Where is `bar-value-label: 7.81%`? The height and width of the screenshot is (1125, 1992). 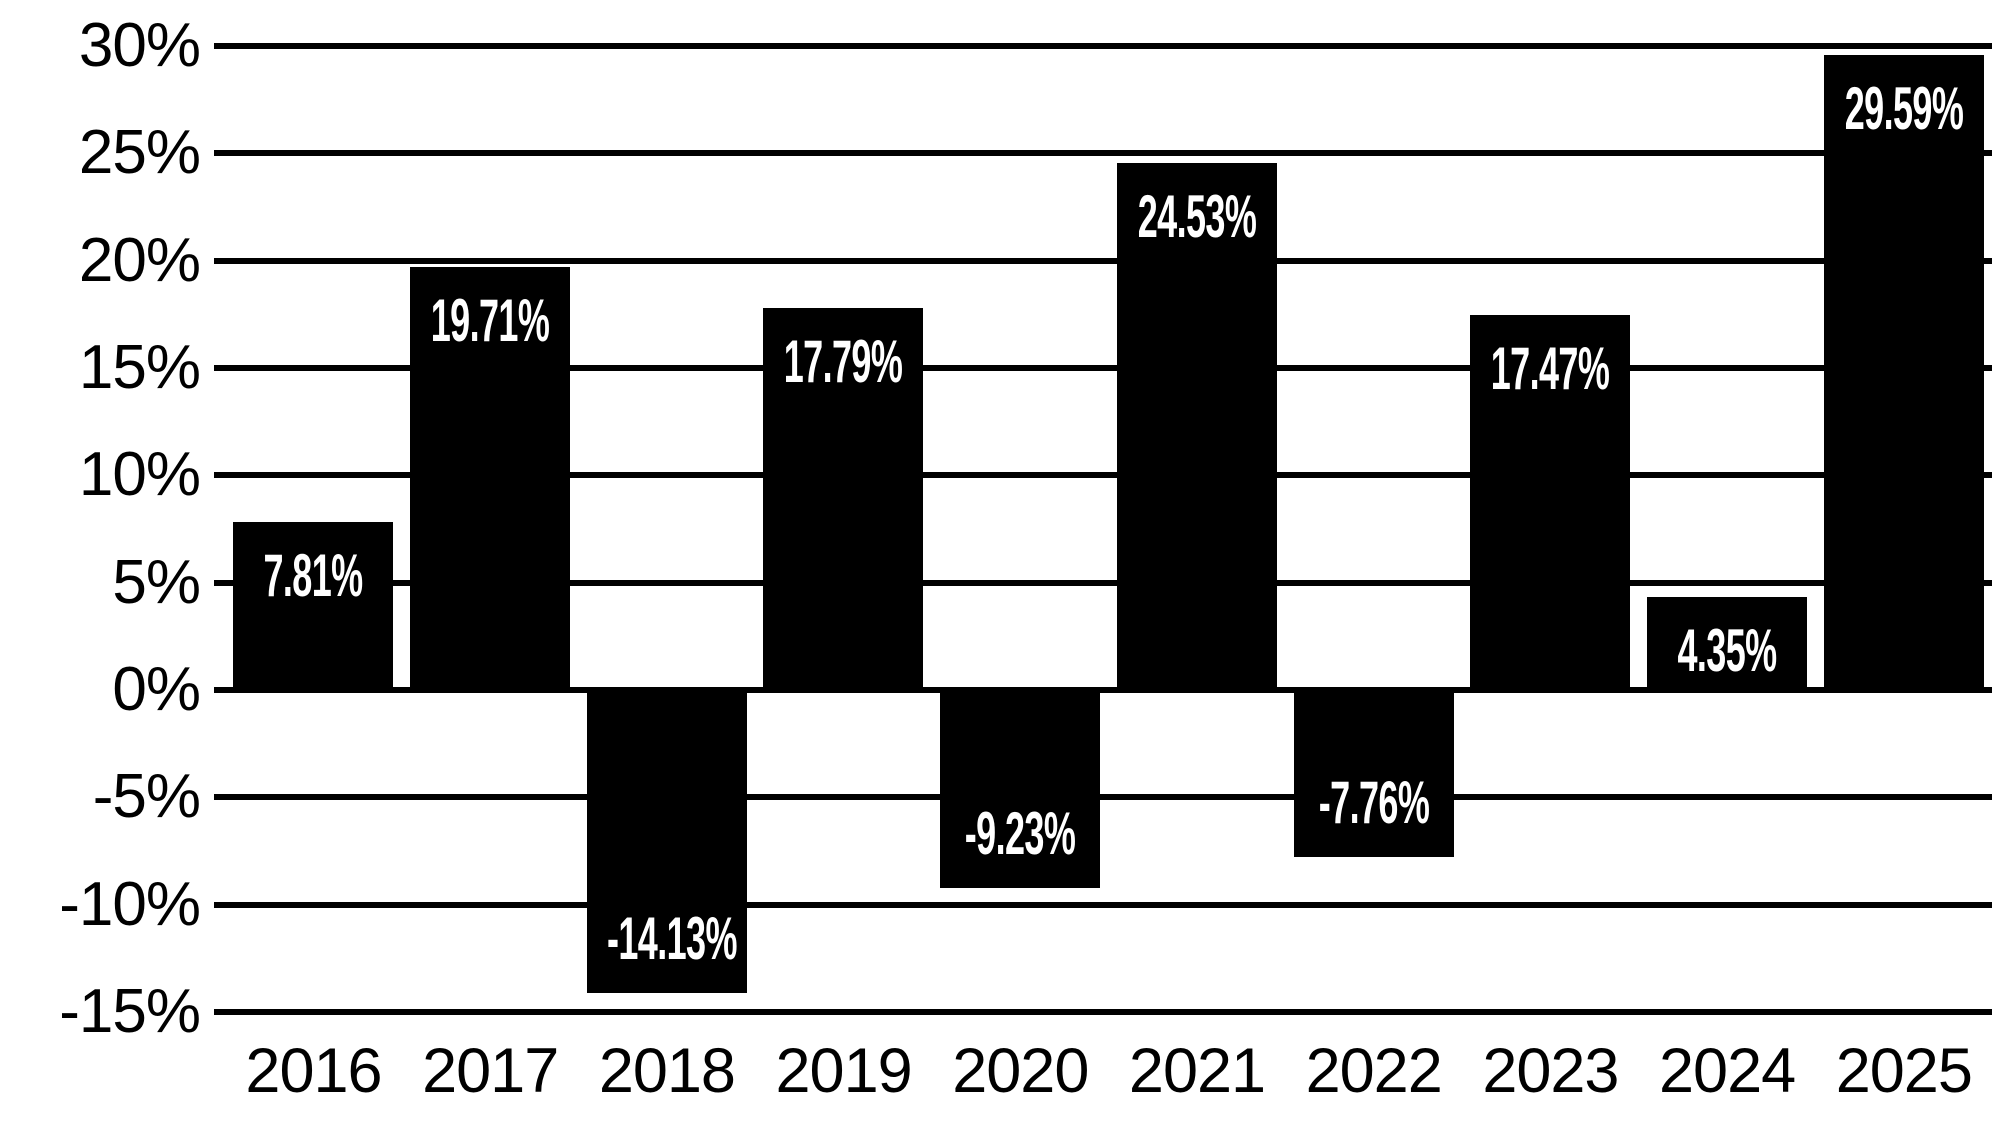
bar-value-label: 7.81% is located at coordinates (313, 576).